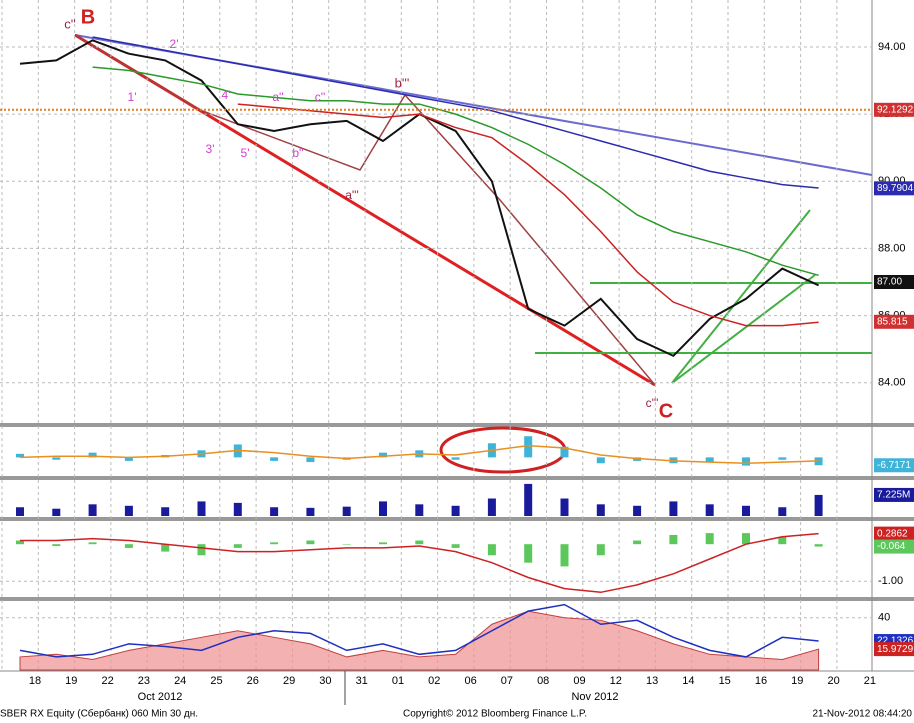 The image size is (914, 723). Describe the element at coordinates (894, 465) in the screenshot. I see `price-tag-label: -6.7171` at that location.